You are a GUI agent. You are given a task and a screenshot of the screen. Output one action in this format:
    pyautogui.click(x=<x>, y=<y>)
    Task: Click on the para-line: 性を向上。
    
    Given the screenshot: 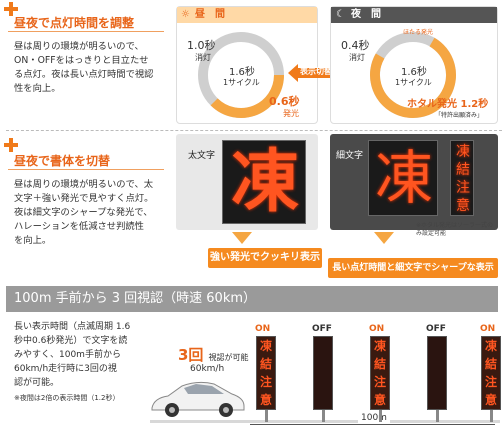 What is the action you would take?
    pyautogui.click(x=37, y=88)
    